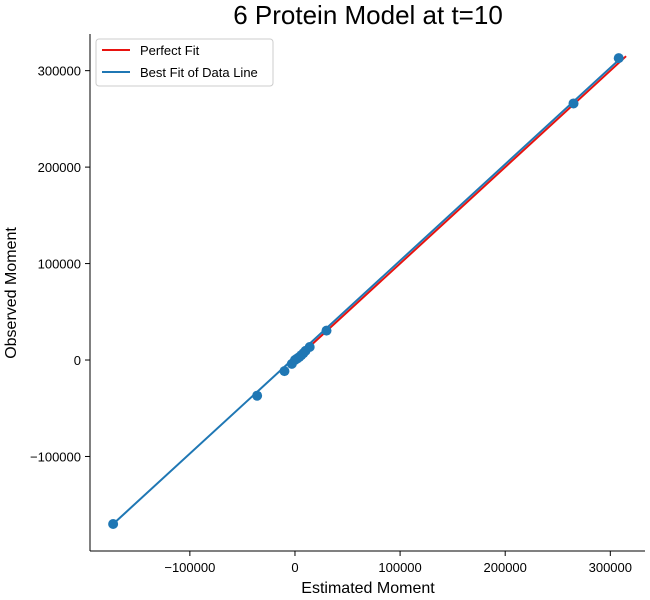 This screenshot has height=600, width=650. Describe the element at coordinates (11, 293) in the screenshot. I see `y-axis-label: Observed Moment` at that location.